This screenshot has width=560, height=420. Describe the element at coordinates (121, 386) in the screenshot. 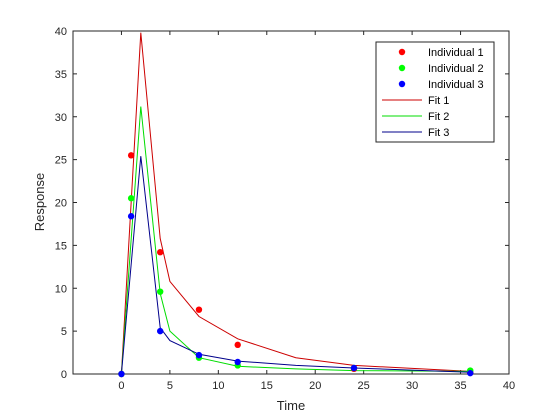

I see `x-tick-label: 0` at that location.